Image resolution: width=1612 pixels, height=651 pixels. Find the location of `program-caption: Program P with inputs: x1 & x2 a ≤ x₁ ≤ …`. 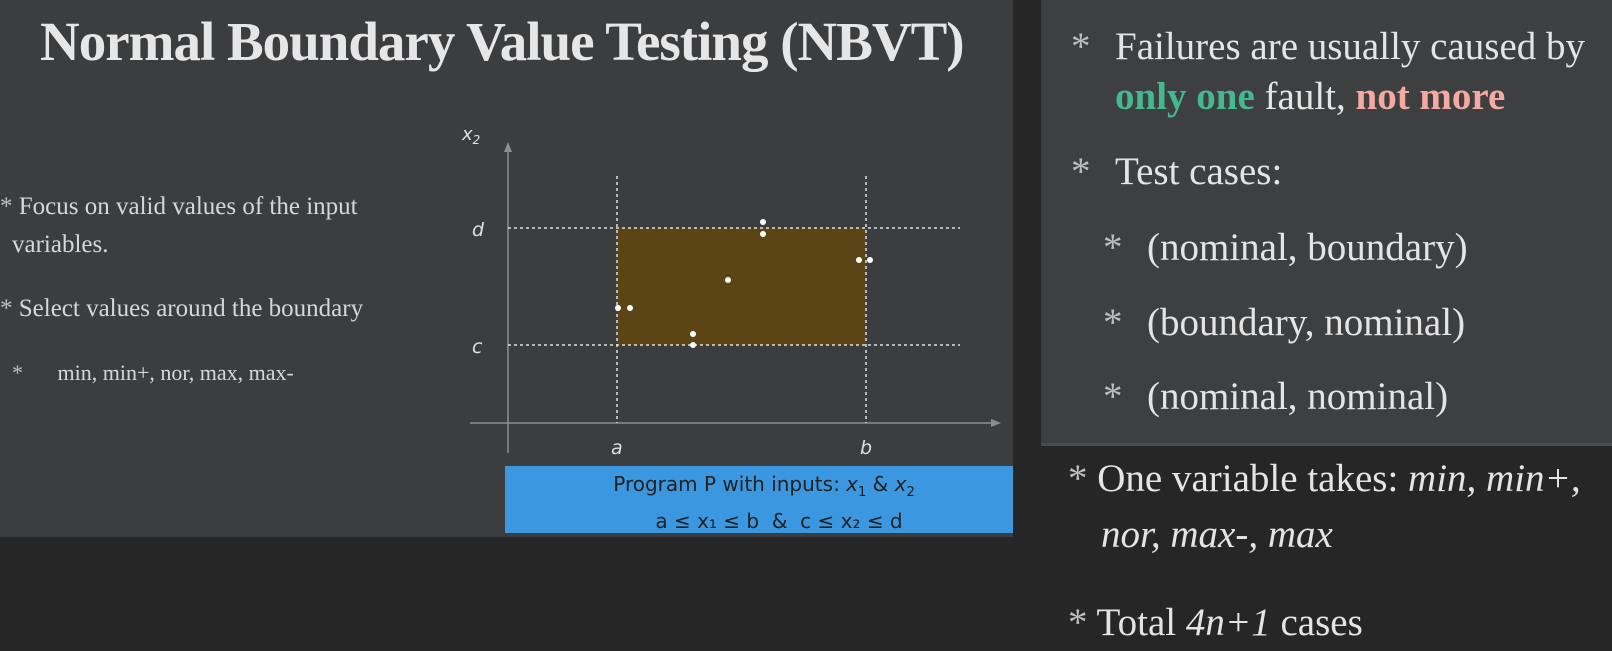

program-caption: Program P with inputs: x1 & x2 a ≤ x₁ ≤ … is located at coordinates (759, 499).